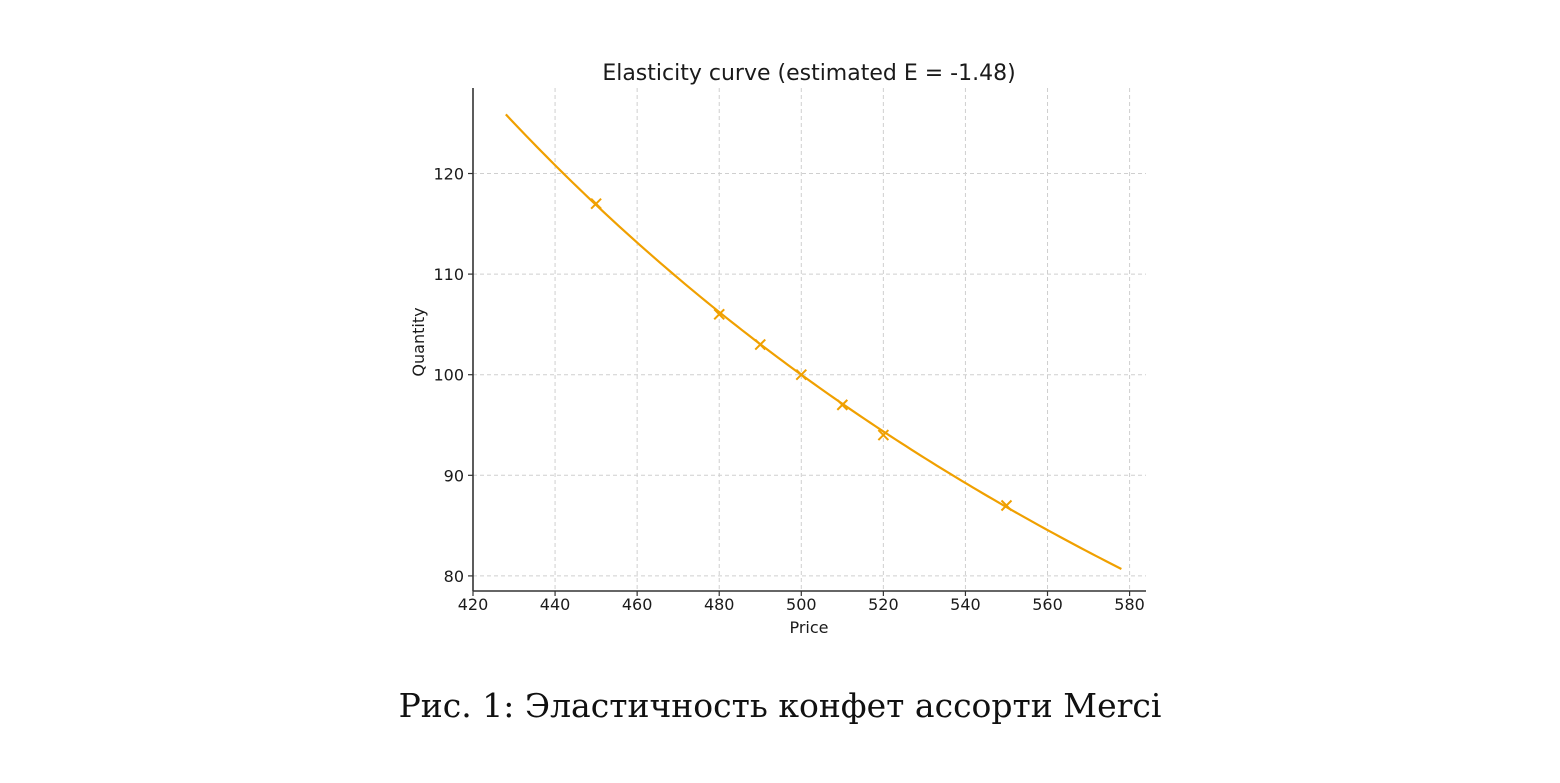 This screenshot has height=783, width=1560. Describe the element at coordinates (637, 604) in the screenshot. I see `x-tick-label: 460` at that location.